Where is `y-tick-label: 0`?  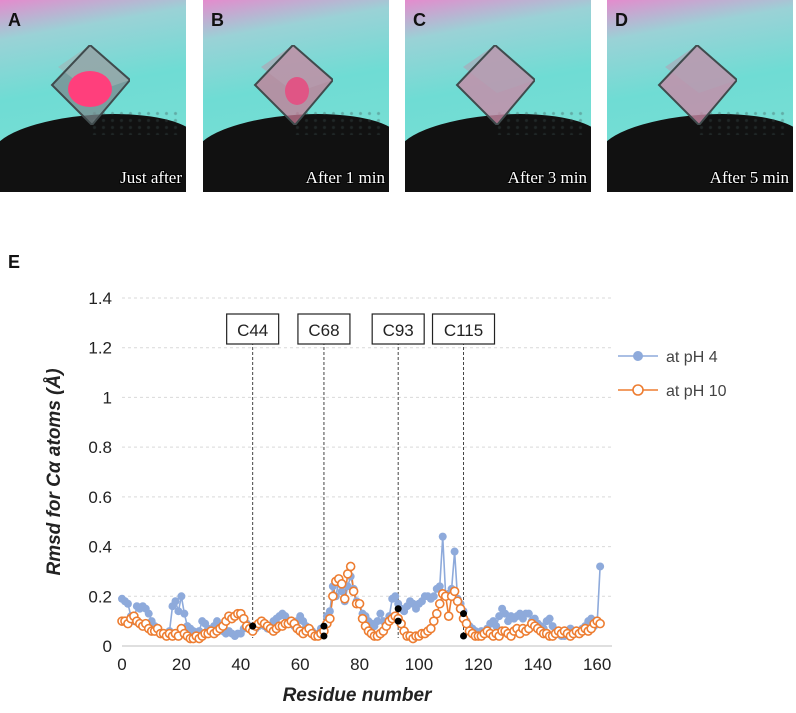 y-tick-label: 0 is located at coordinates (107, 646).